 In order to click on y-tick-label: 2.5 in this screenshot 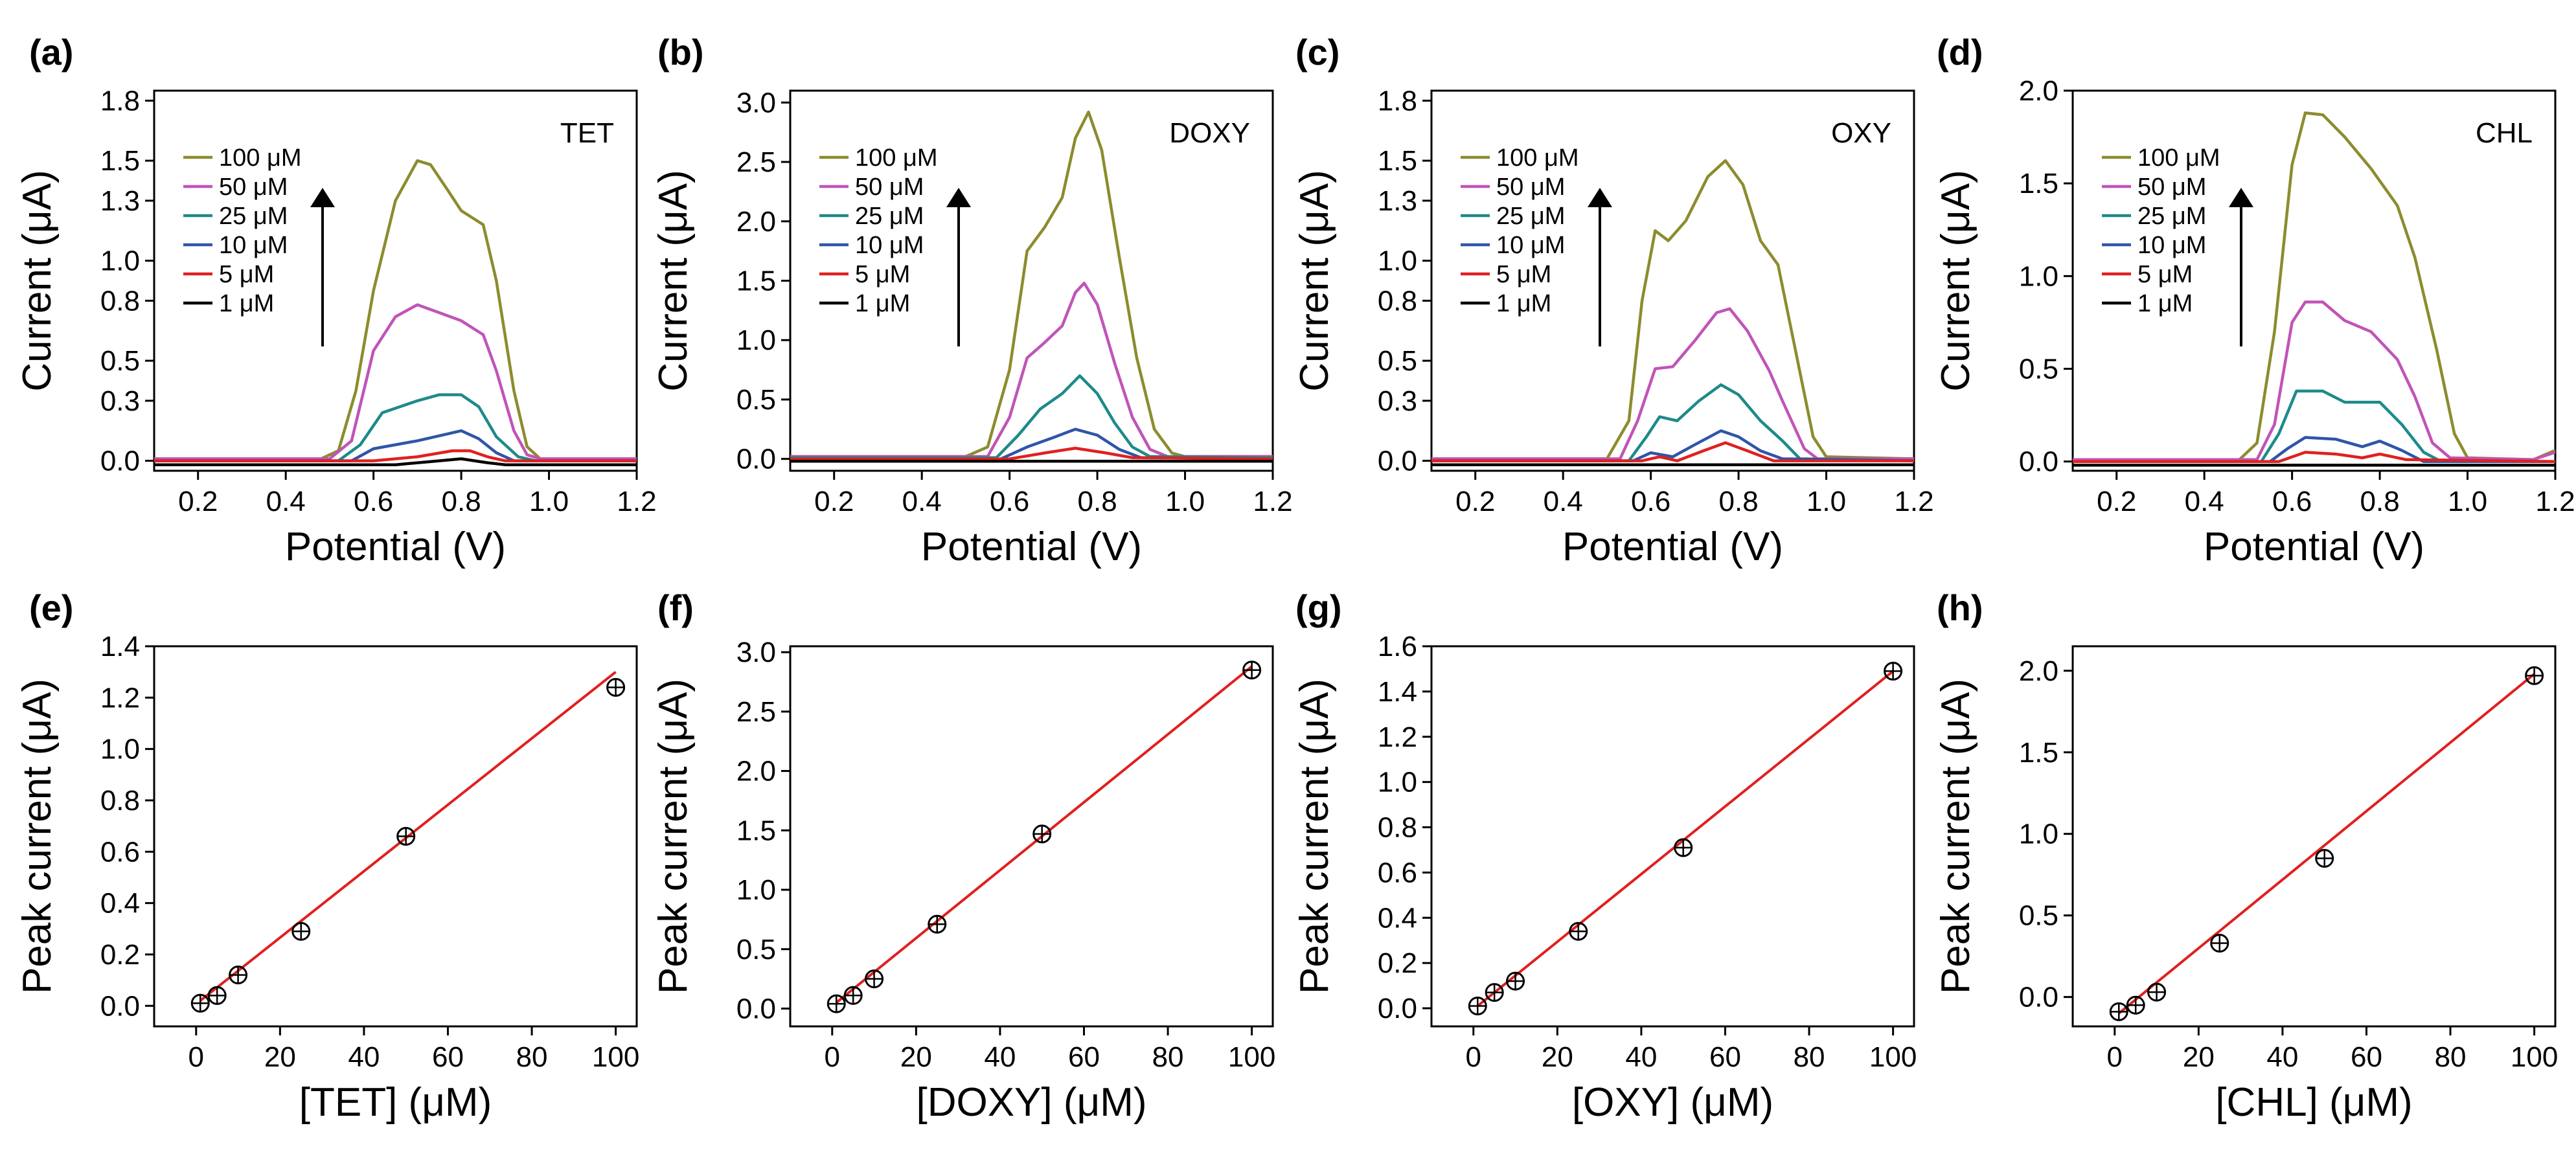, I will do `click(756, 162)`.